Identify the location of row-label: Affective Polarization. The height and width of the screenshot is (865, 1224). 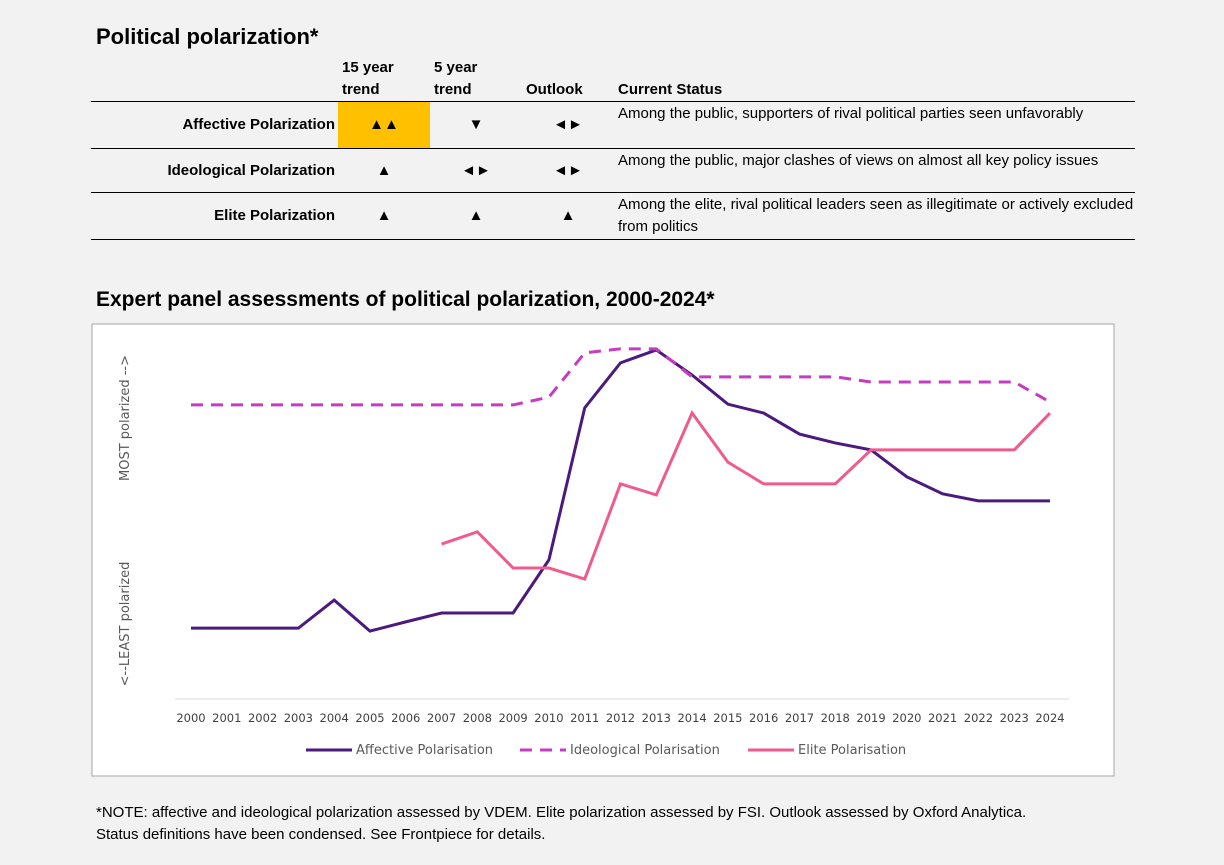
(258, 124).